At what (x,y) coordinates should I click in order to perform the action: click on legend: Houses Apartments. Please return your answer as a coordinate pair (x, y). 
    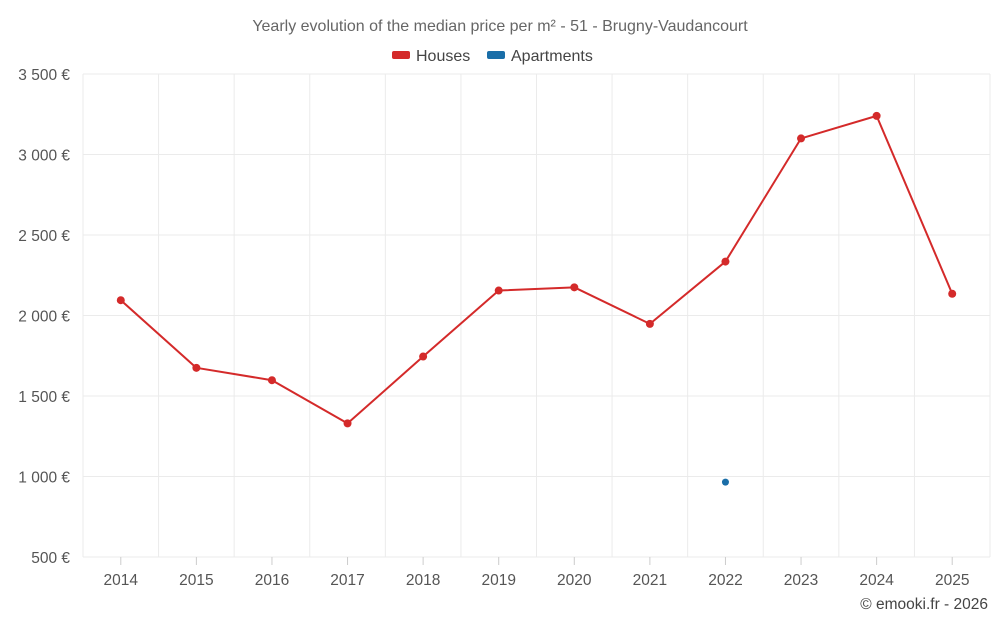
    Looking at the image, I should click on (492, 56).